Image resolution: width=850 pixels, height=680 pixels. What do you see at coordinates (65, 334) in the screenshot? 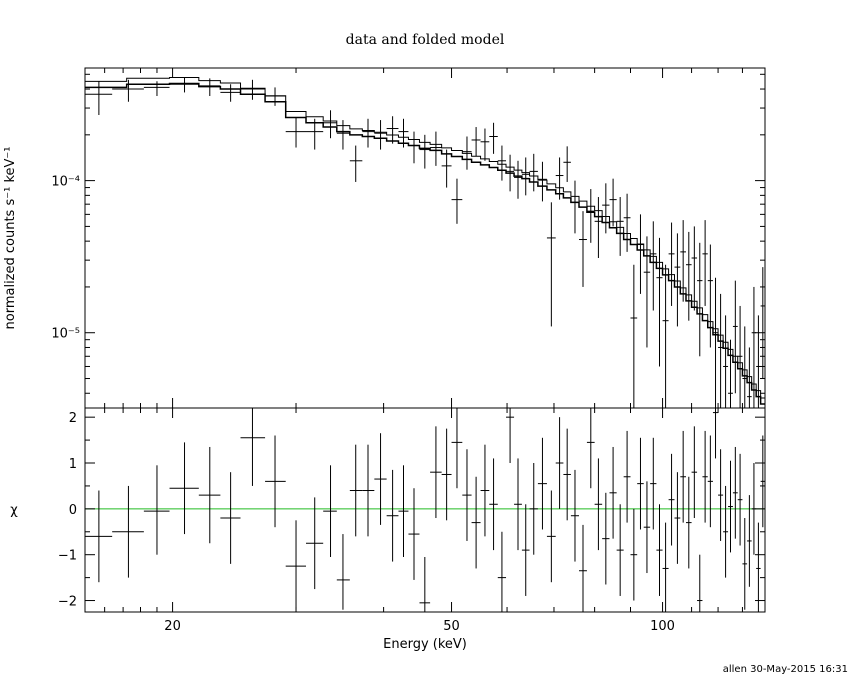
I see `y-tick-label: 10⁻⁵` at bounding box center [65, 334].